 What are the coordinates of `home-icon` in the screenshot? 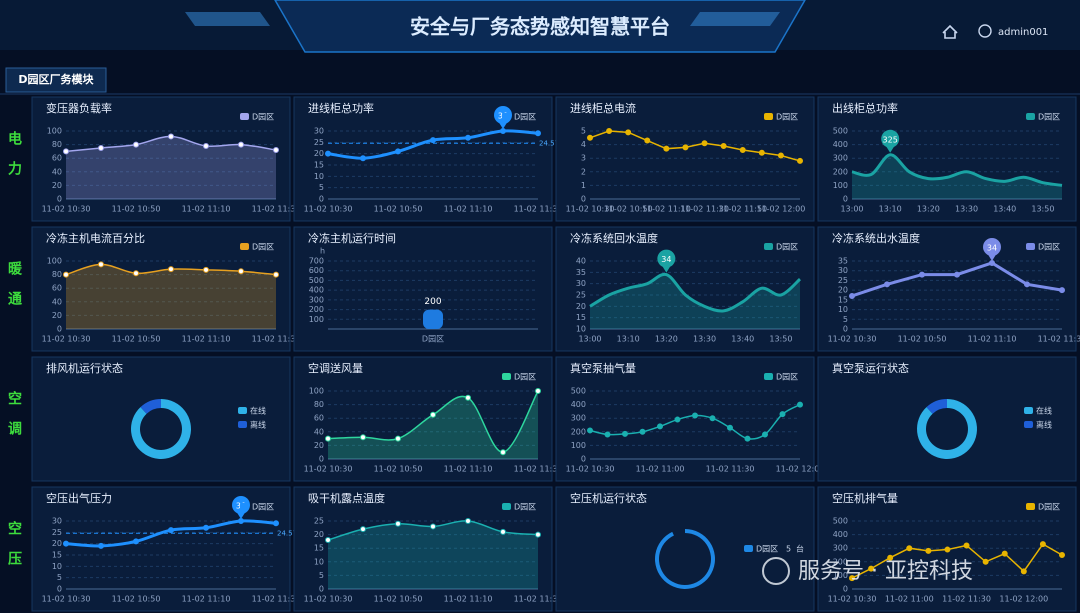 It's located at (950, 31).